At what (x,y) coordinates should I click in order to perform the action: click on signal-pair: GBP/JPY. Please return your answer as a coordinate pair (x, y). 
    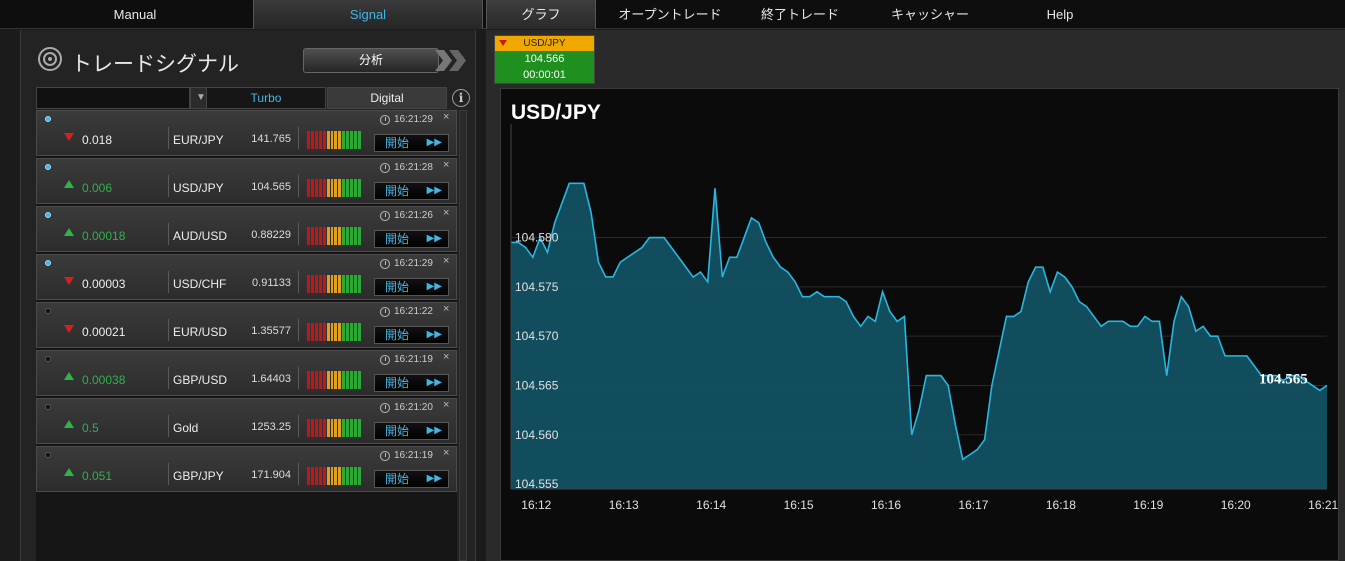
    Looking at the image, I should click on (198, 476).